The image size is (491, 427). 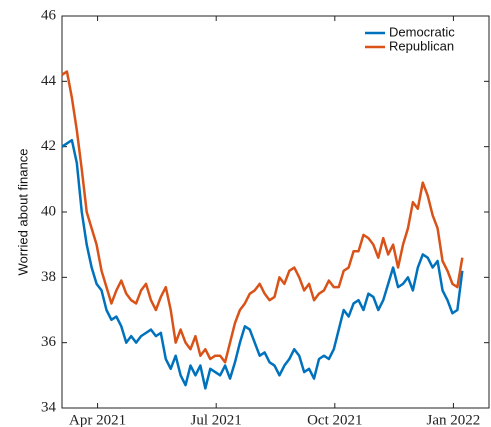 What do you see at coordinates (334, 419) in the screenshot?
I see `x-tick-label: Oct 2021` at bounding box center [334, 419].